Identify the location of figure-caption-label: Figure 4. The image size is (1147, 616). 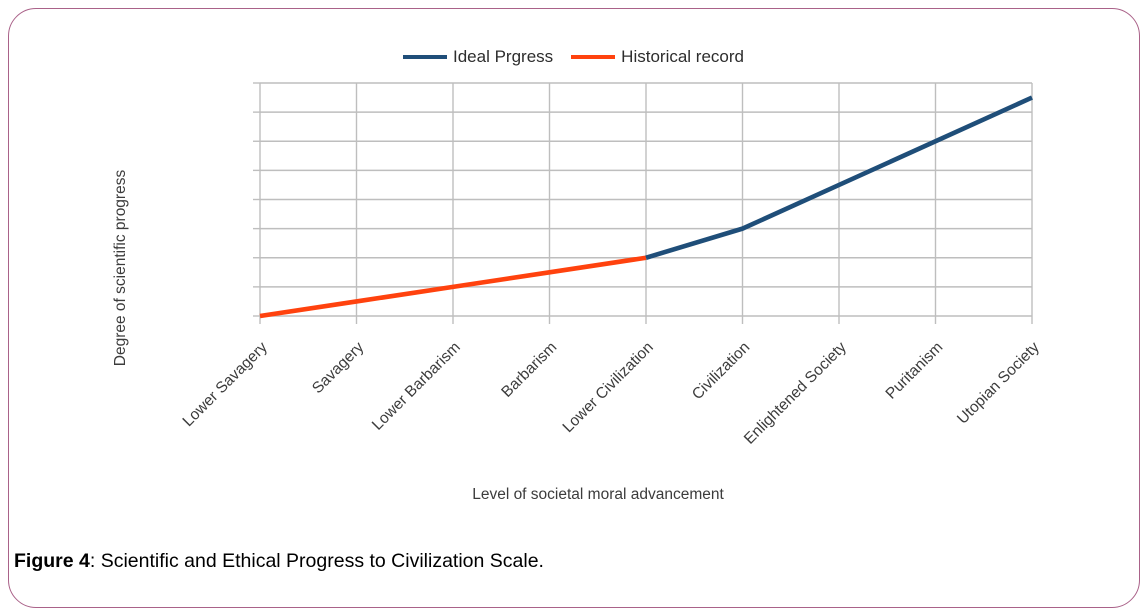
(52, 561).